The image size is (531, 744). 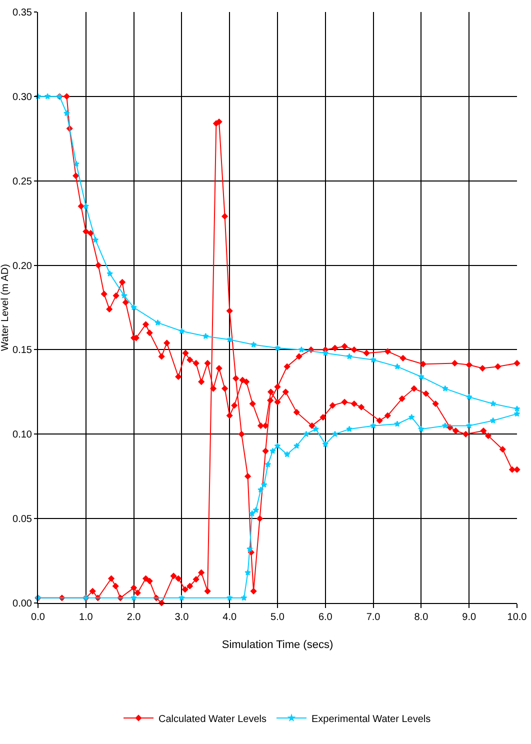 What do you see at coordinates (182, 617) in the screenshot?
I see `x-tick-label: 3.0` at bounding box center [182, 617].